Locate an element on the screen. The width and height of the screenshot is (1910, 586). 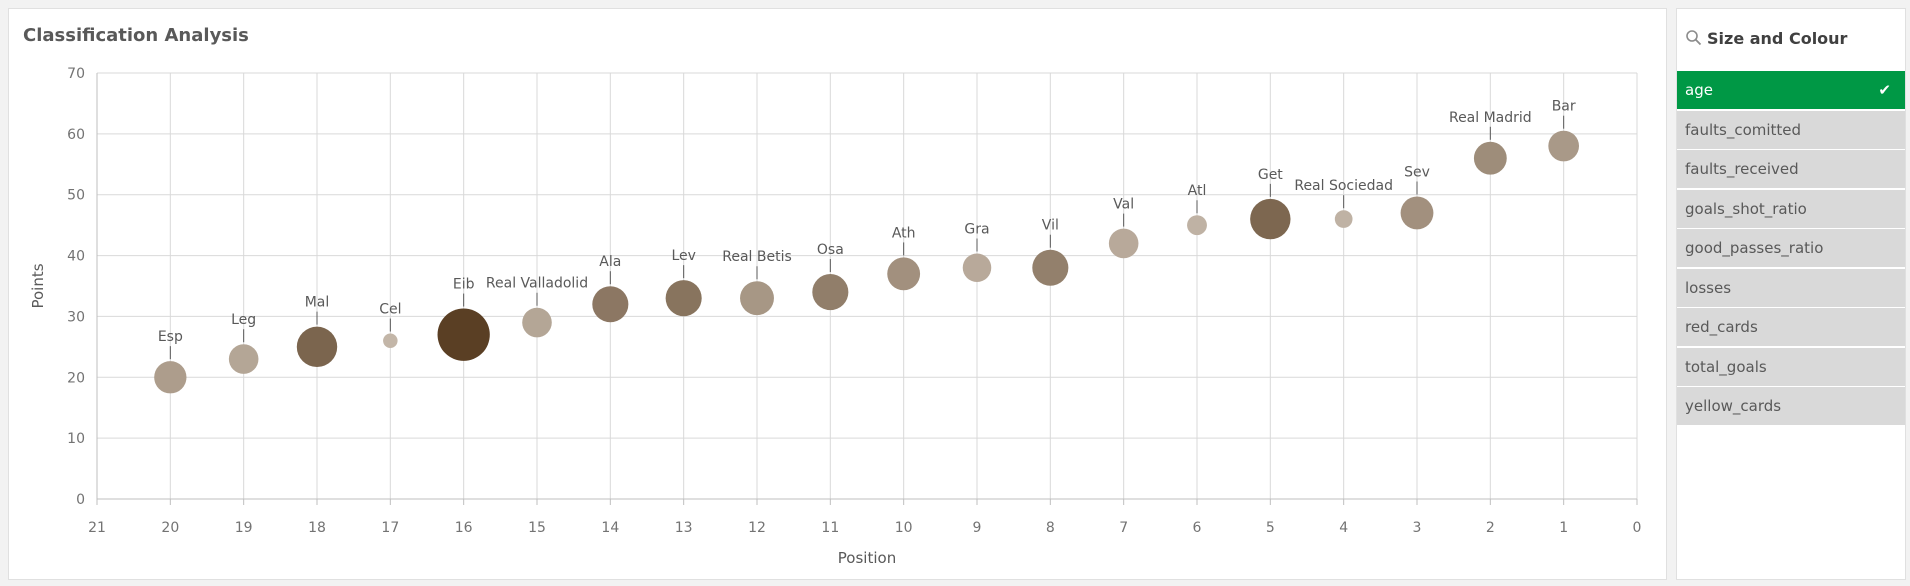
y-tick-label: 30 is located at coordinates (76, 317).